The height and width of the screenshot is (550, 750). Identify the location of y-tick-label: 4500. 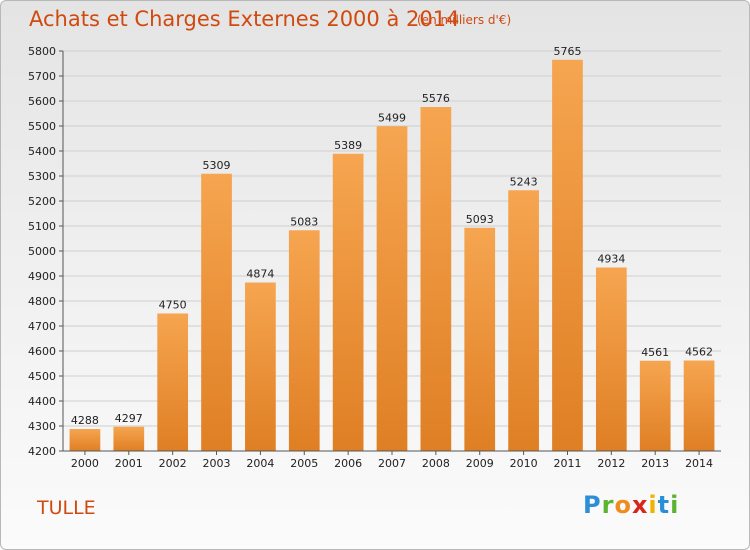
(42, 376).